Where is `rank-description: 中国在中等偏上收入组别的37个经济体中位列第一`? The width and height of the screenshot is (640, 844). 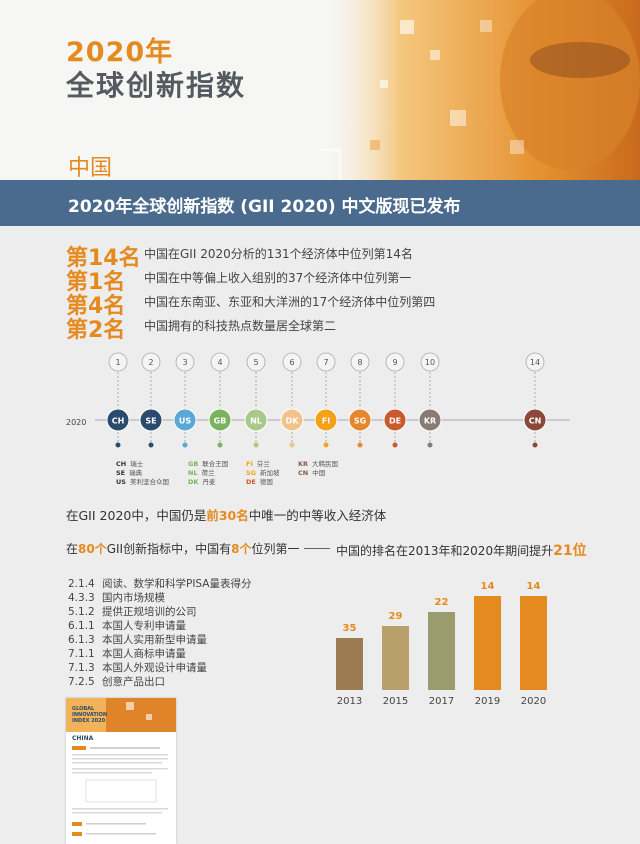
rank-description: 中国在中等偏上收入组别的37个经济体中位列第一 is located at coordinates (278, 278).